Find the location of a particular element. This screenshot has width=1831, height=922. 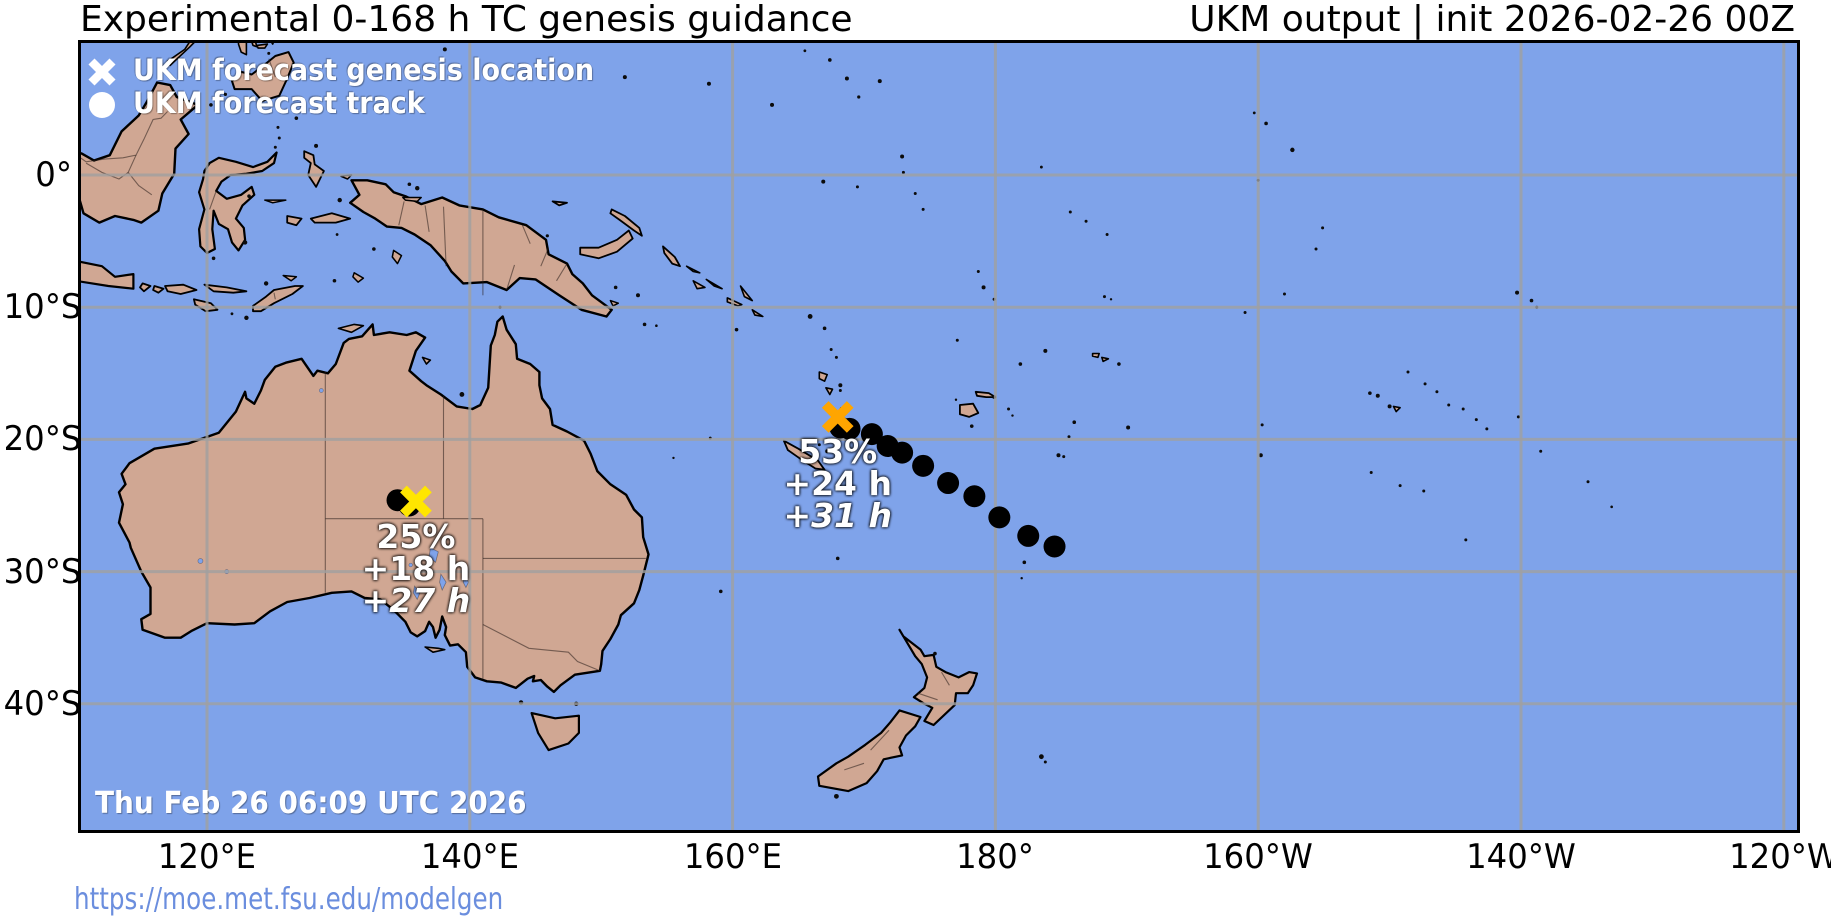

lat-tick-10s: 10°S is located at coordinates (42, 307).